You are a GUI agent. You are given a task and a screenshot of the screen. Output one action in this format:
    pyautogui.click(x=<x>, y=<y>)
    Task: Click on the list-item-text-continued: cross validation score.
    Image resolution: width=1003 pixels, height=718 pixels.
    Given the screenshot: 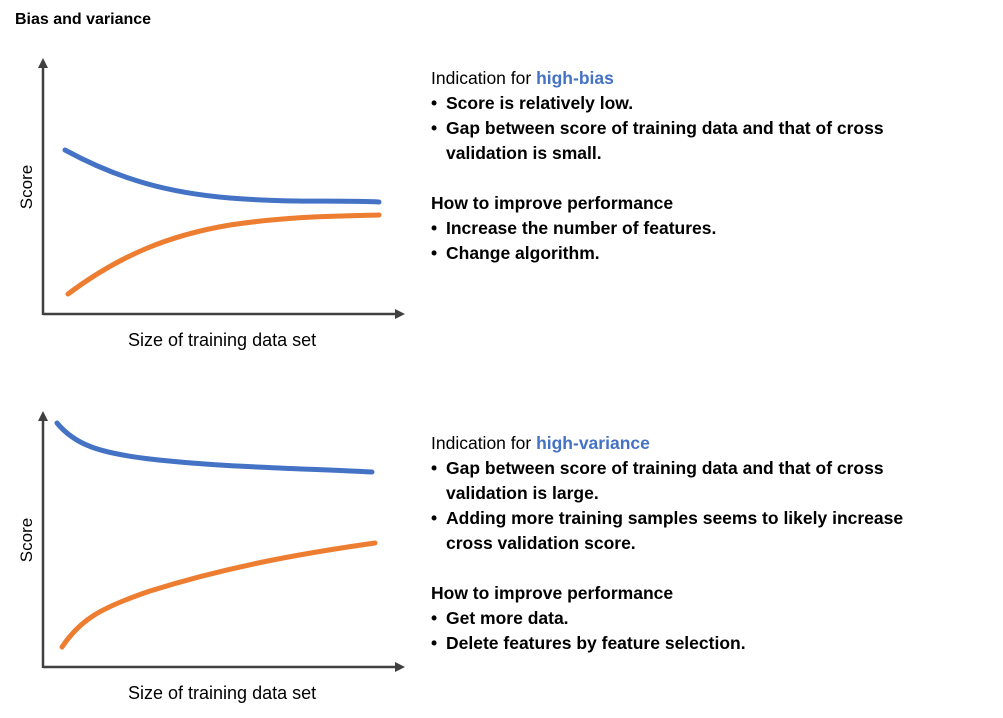 What is the action you would take?
    pyautogui.click(x=541, y=543)
    